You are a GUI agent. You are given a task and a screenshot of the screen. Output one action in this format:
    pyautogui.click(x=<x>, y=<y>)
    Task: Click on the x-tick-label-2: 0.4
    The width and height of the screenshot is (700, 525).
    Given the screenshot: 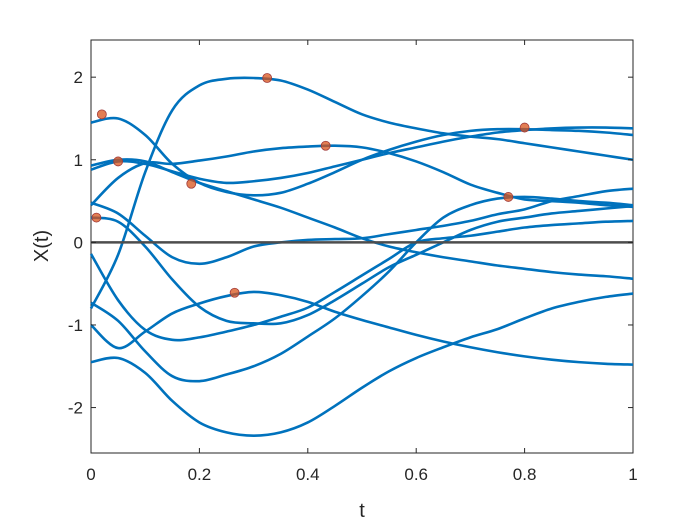 What is the action you would take?
    pyautogui.click(x=308, y=474)
    